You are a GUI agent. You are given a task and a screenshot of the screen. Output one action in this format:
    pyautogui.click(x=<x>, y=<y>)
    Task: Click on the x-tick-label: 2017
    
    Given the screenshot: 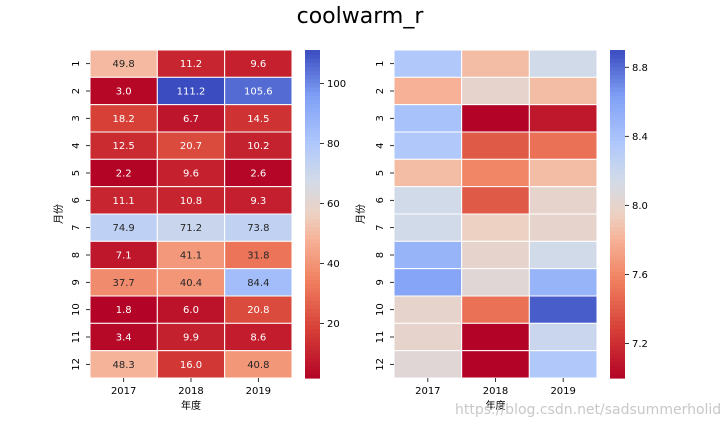 What is the action you would take?
    pyautogui.click(x=123, y=391)
    